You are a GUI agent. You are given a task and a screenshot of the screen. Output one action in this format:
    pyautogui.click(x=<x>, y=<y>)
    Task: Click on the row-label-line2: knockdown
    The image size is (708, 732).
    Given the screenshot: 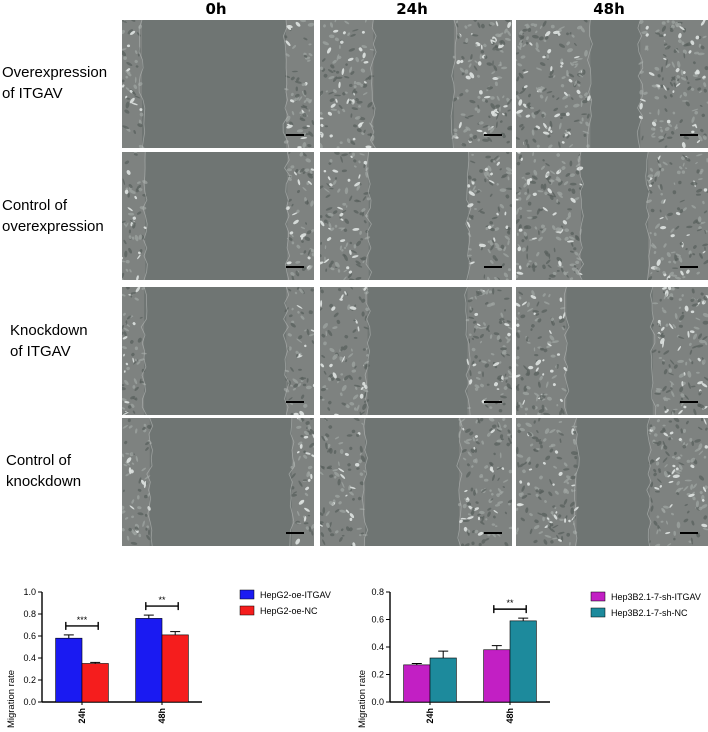 What is the action you would take?
    pyautogui.click(x=44, y=481)
    